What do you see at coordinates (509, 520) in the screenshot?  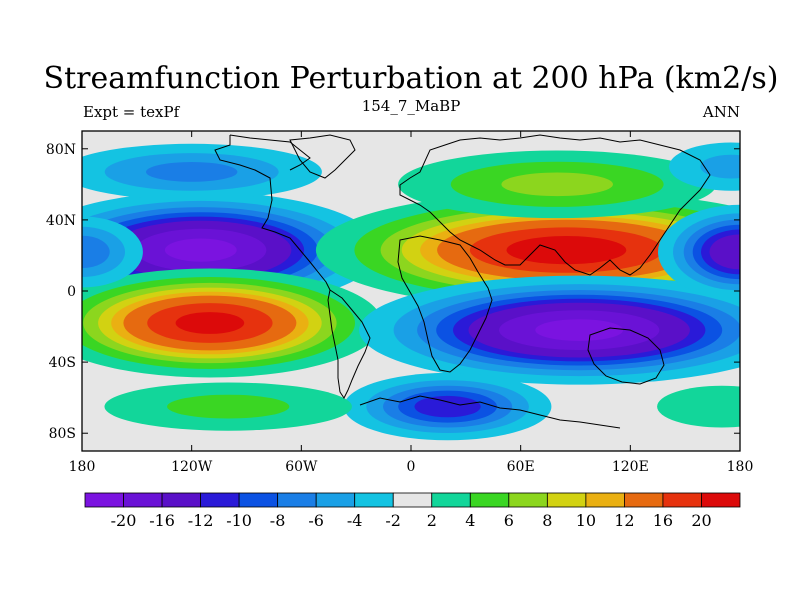 I see `colorbar-label: 6` at bounding box center [509, 520].